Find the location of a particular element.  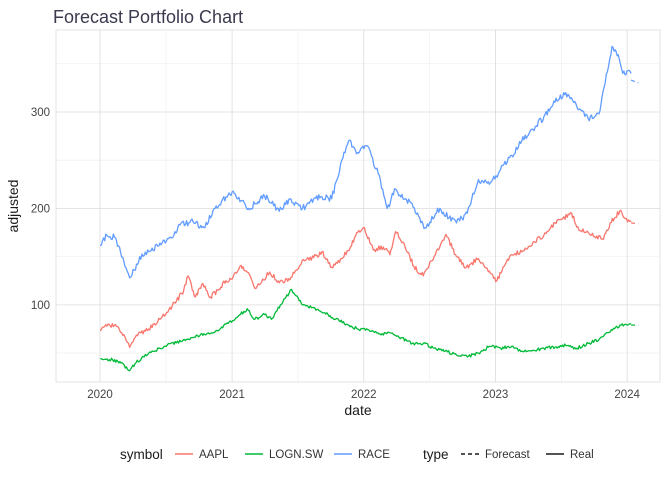

x-axis: 2020 2021 2022 2023 2024 is located at coordinates (363, 395).